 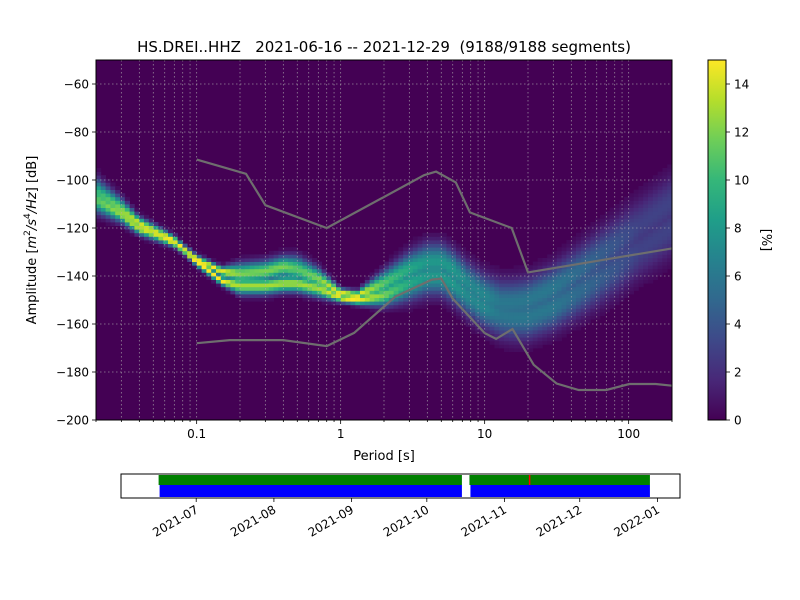 I want to click on y-tick-label: −160, so click(x=72, y=325).